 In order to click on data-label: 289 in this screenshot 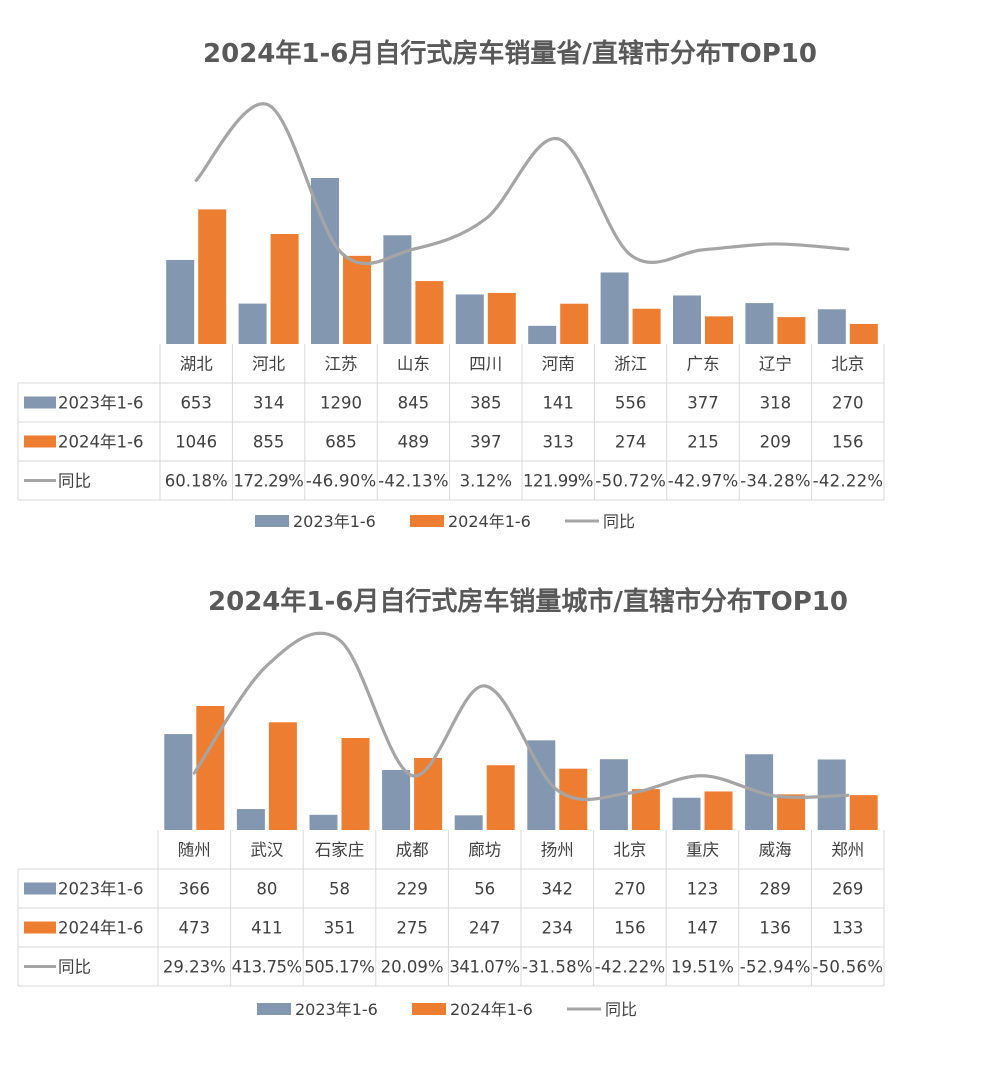, I will do `click(775, 889)`.